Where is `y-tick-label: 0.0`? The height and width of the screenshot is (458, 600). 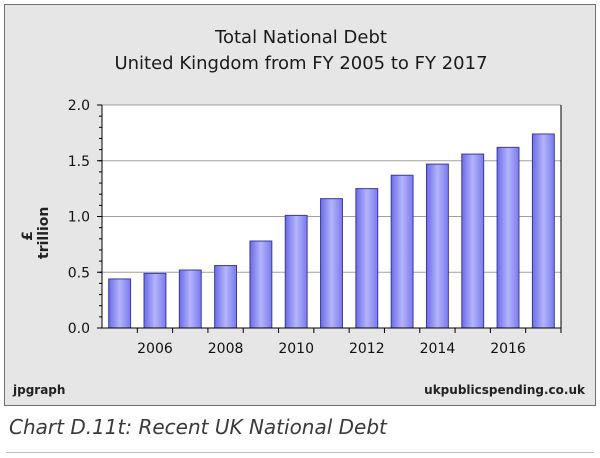 y-tick-label: 0.0 is located at coordinates (79, 329).